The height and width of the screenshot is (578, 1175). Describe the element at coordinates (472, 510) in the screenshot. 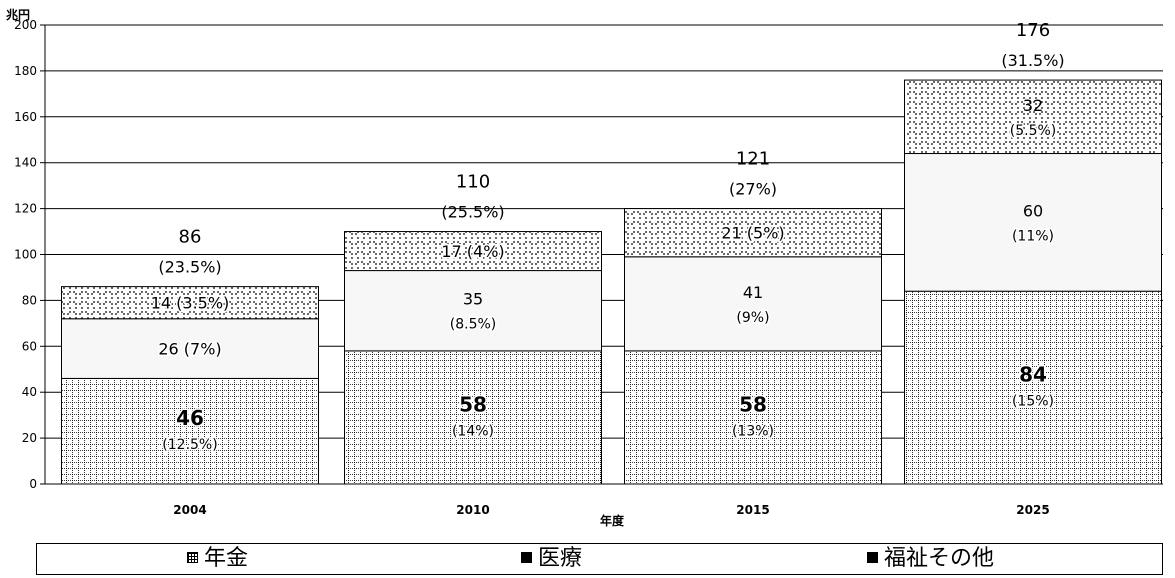

I see `x-tick-label-2010: 2010` at that location.